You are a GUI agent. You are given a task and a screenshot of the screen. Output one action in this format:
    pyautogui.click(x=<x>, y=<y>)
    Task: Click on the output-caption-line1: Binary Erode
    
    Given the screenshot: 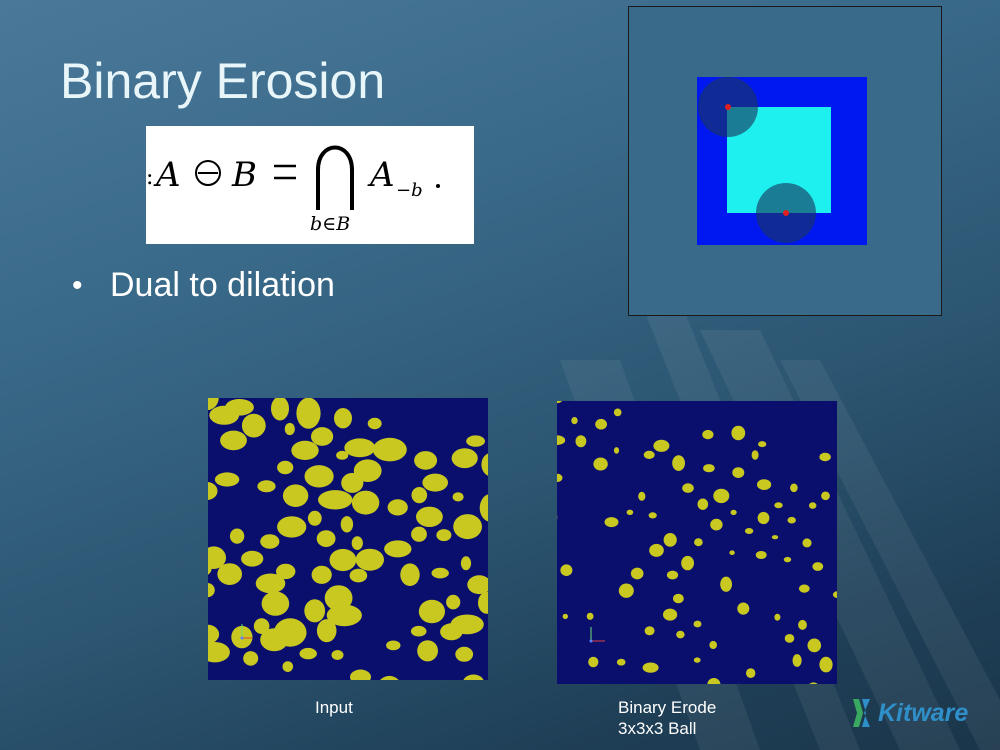 What is the action you would take?
    pyautogui.click(x=667, y=707)
    